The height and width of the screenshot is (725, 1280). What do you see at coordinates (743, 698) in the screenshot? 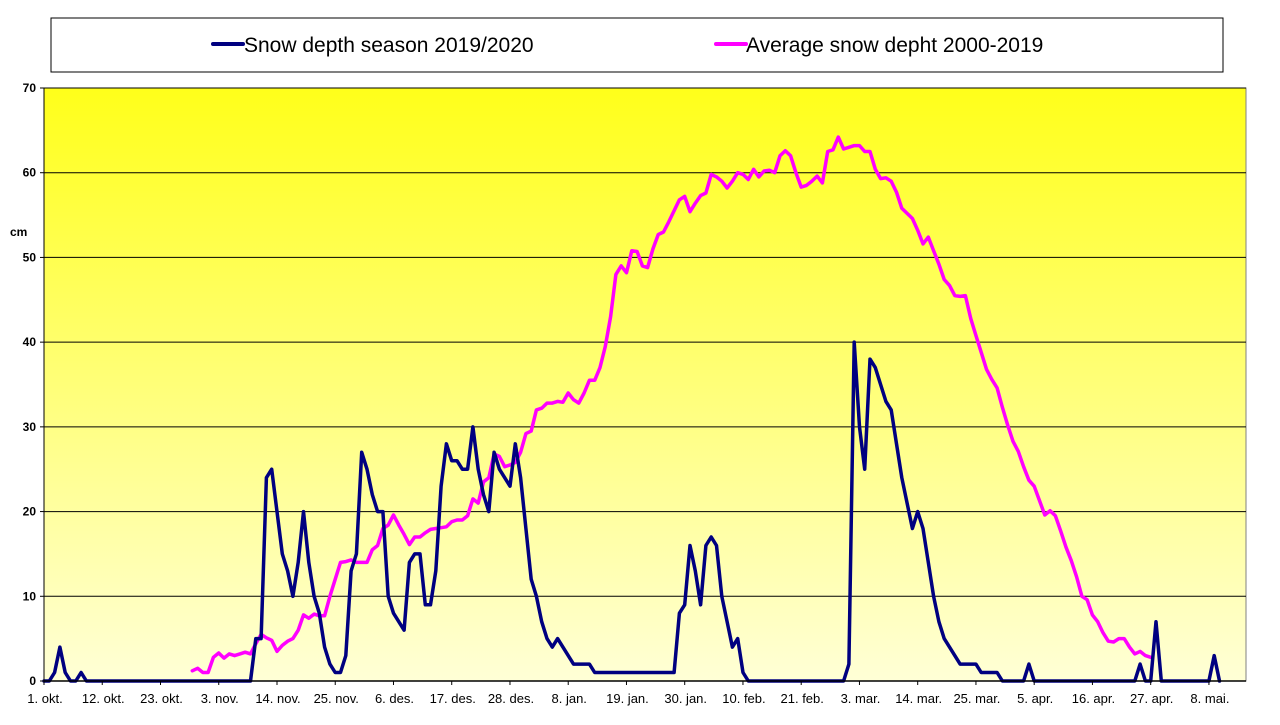
I see `x-tick-label: 10. feb.` at bounding box center [743, 698].